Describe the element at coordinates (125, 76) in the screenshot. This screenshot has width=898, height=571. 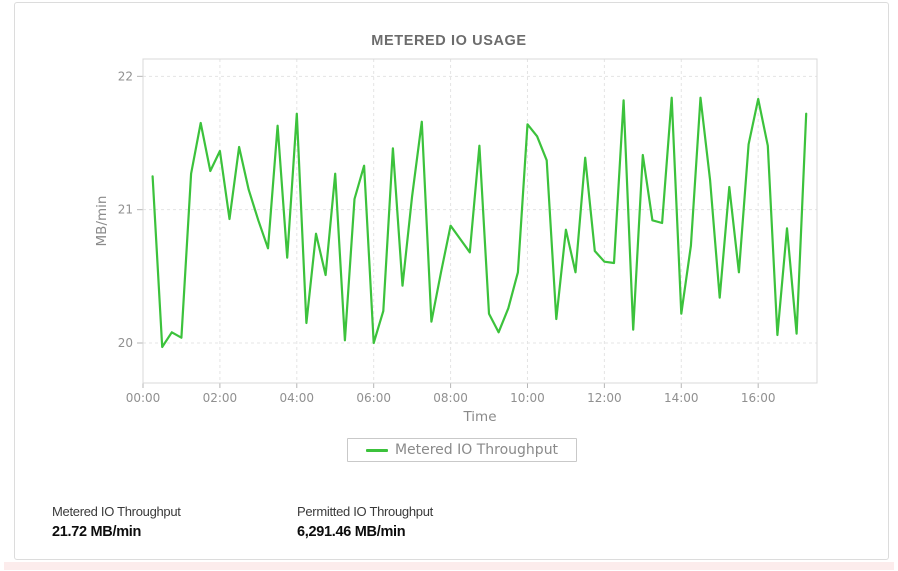
I see `y-tick-label: 22` at that location.